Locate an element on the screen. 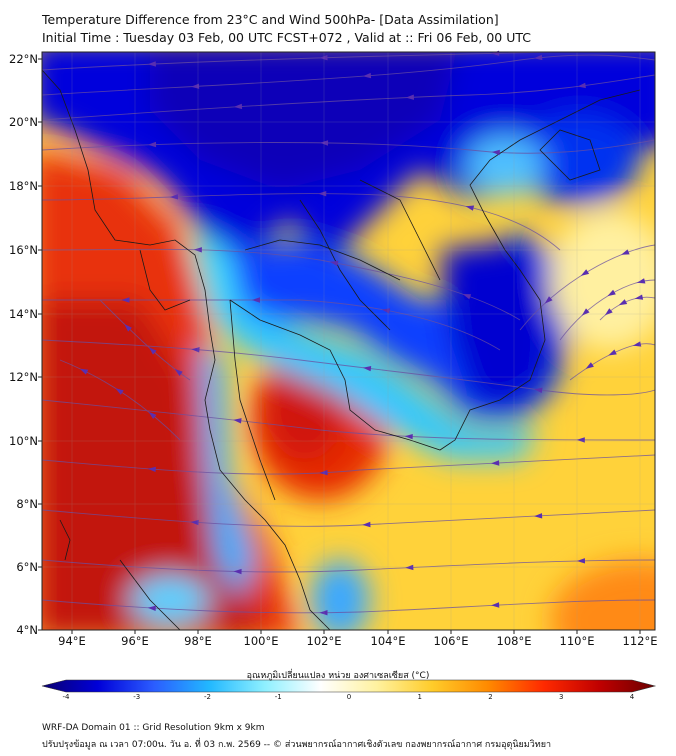  lat-label: 16°N is located at coordinates (23, 250).